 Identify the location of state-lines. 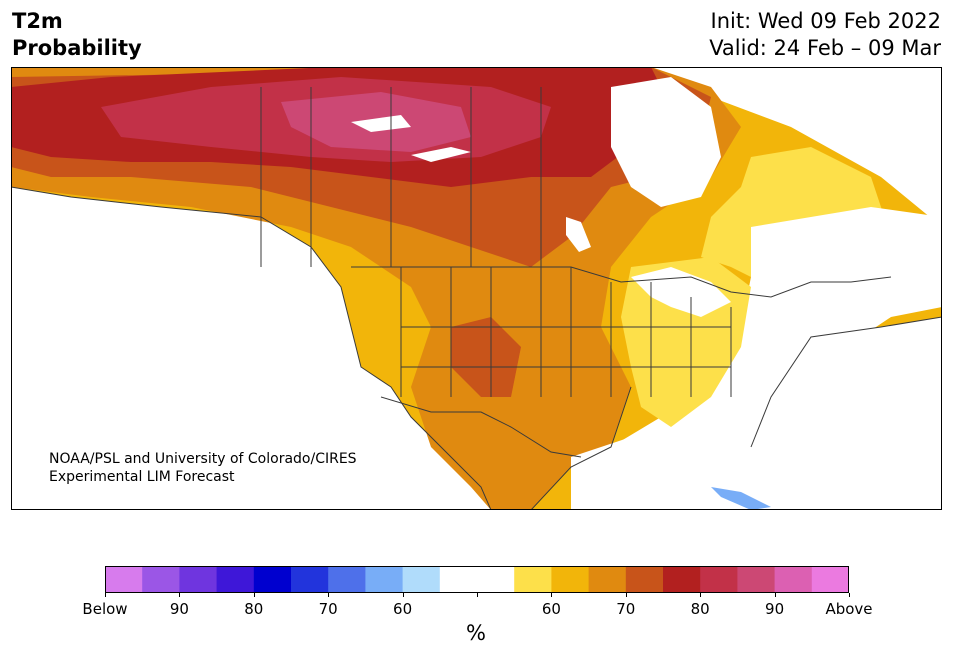
(566, 332).